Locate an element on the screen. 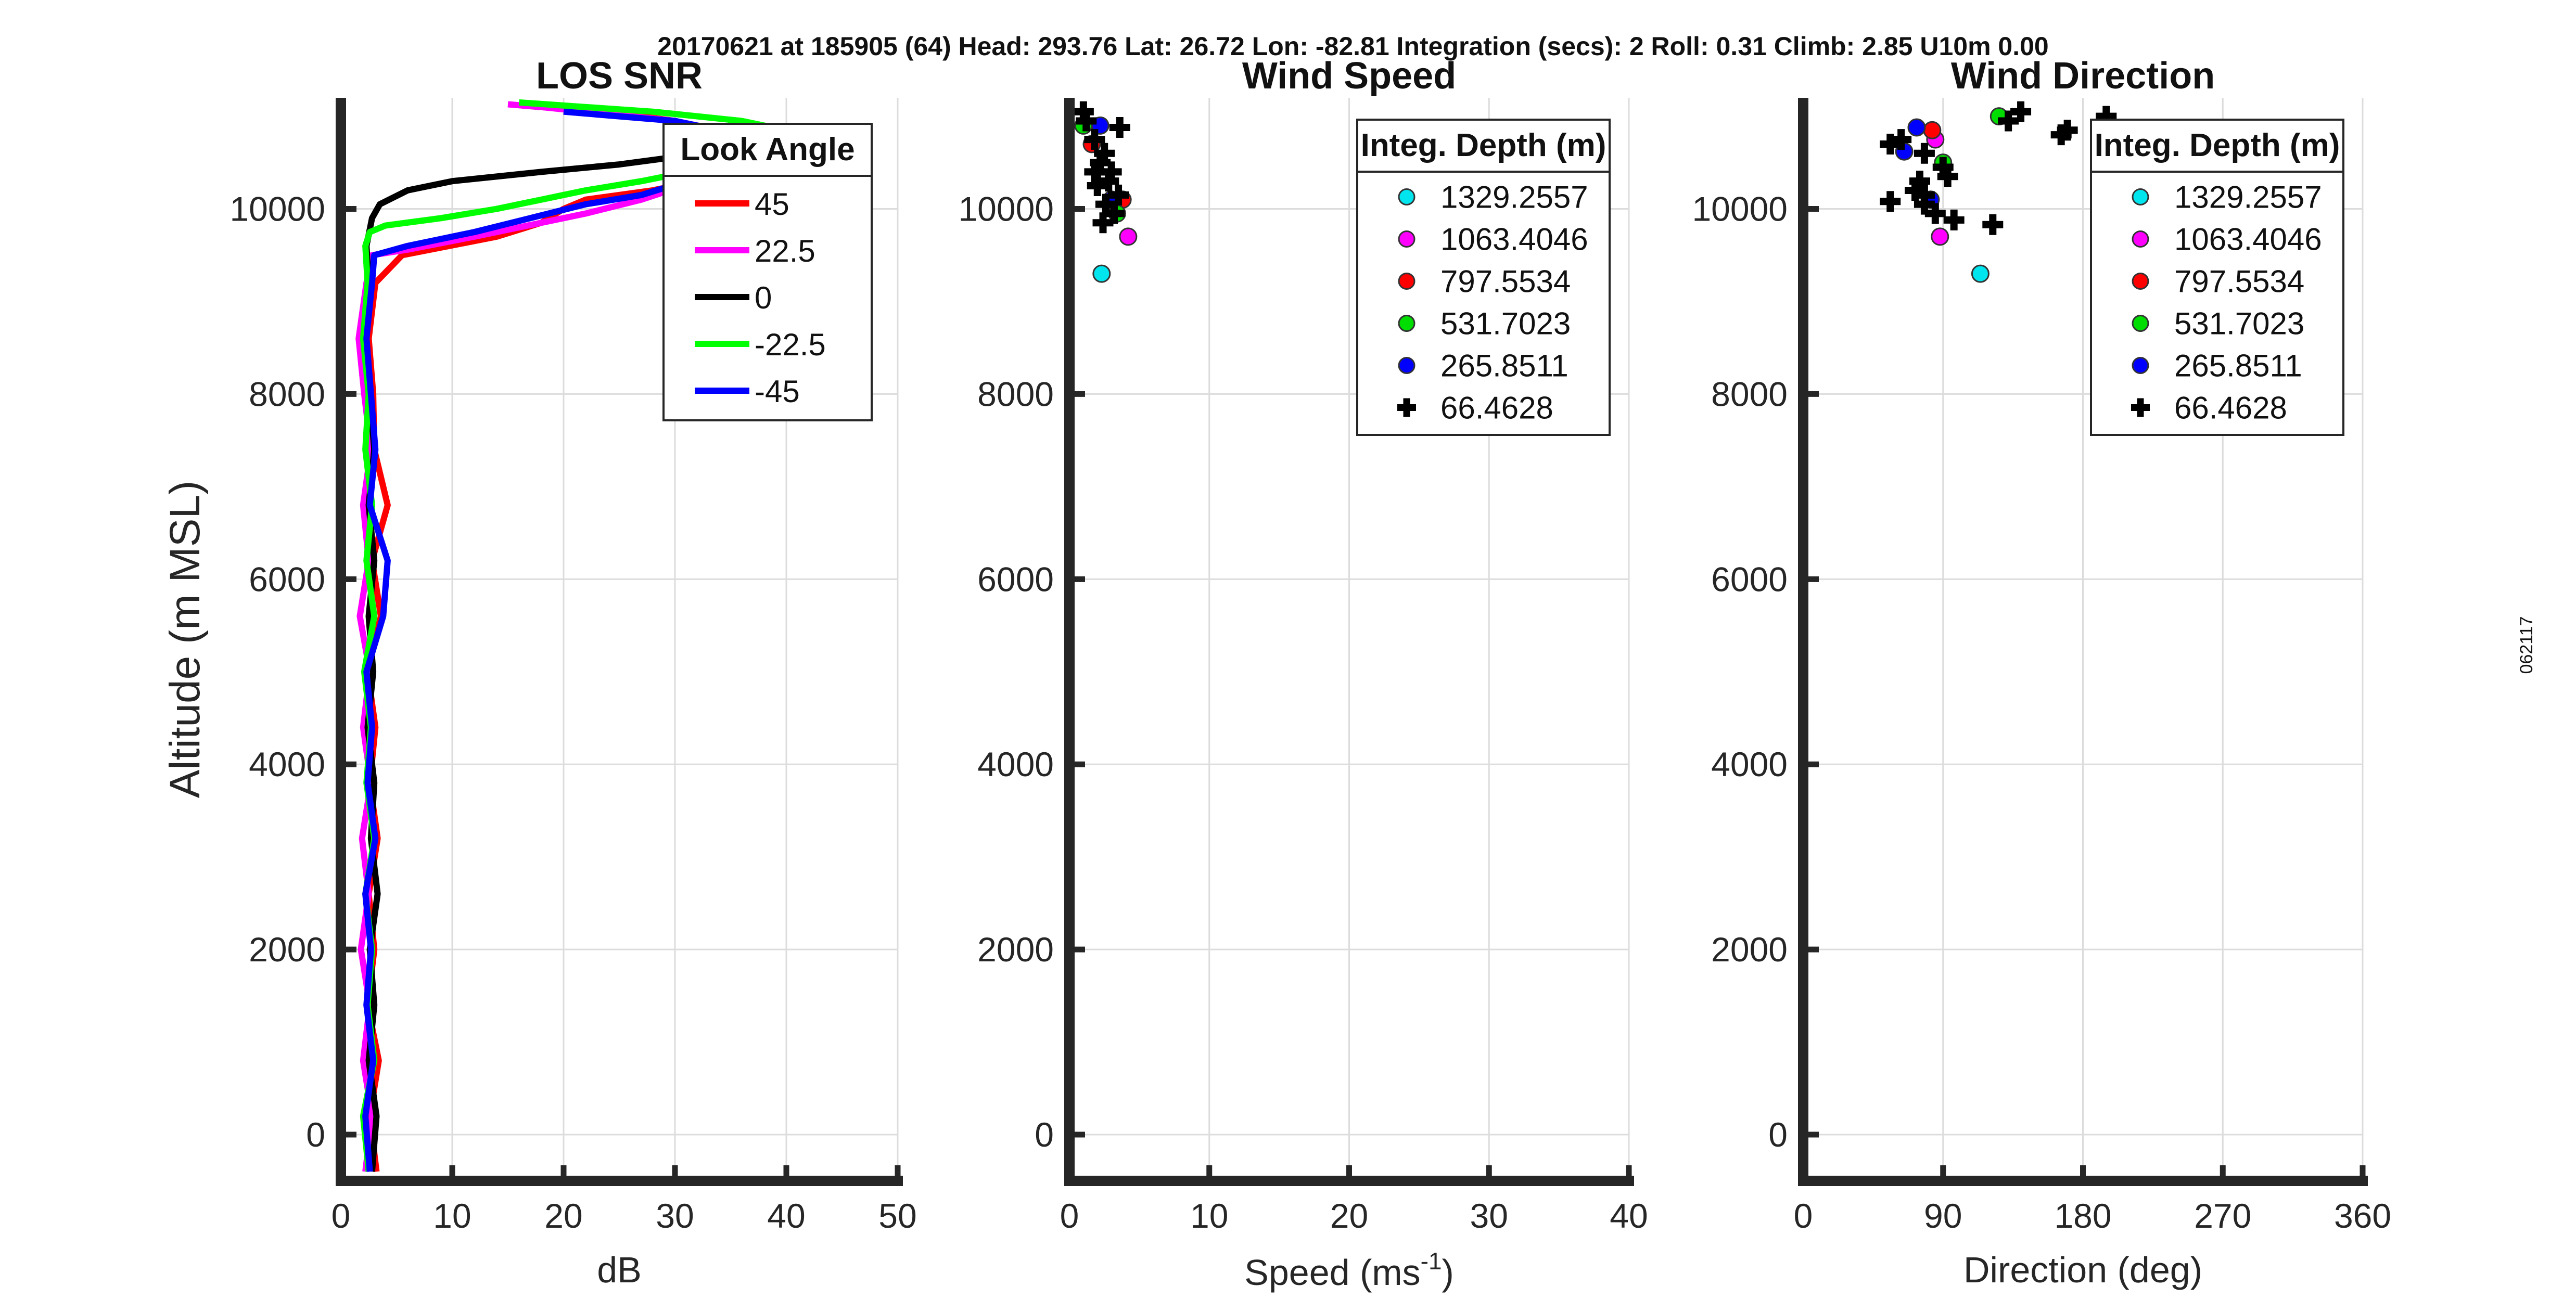 The height and width of the screenshot is (1312, 2576). legend-entry: 45 is located at coordinates (772, 204).